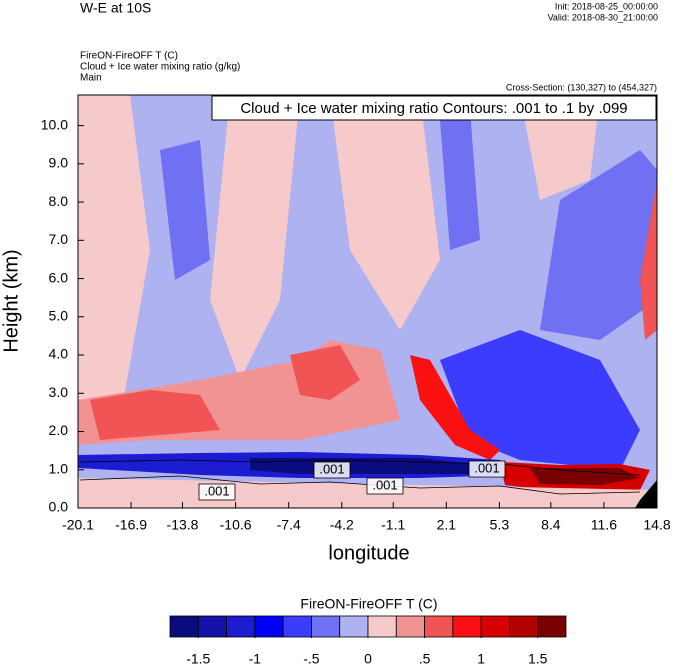  What do you see at coordinates (131, 525) in the screenshot?
I see `x-tick-label: -16.9` at bounding box center [131, 525].